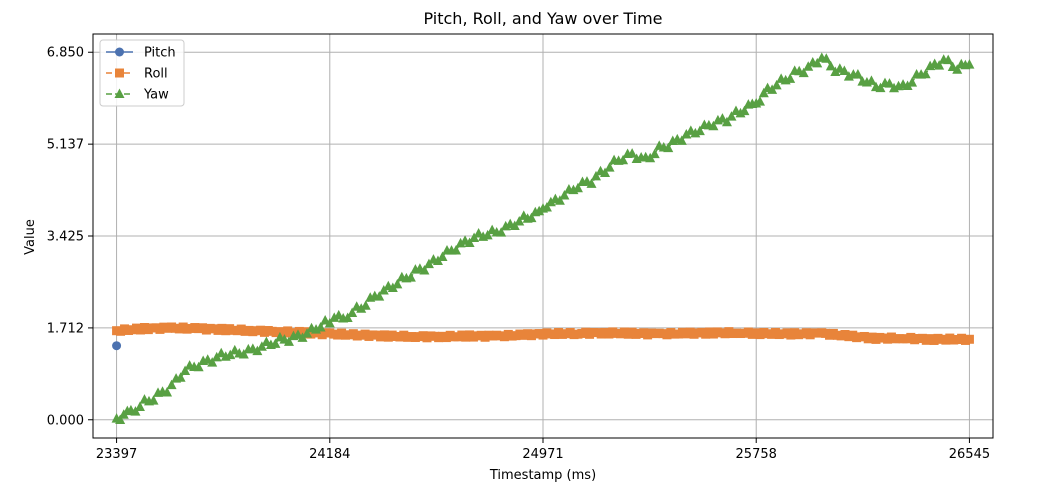 Image resolution: width=1055 pixels, height=495 pixels. Describe the element at coordinates (329, 454) in the screenshot. I see `x-tick-label: 24184` at that location.